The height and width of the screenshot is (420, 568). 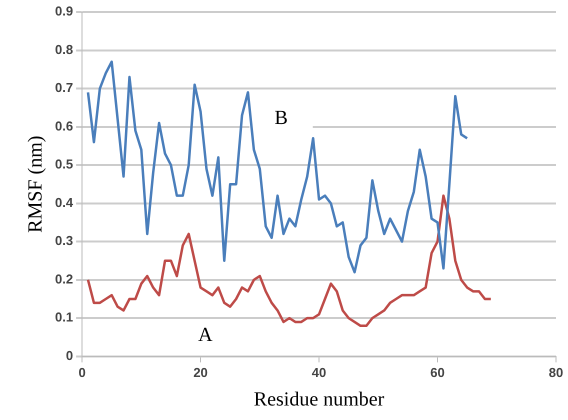 I want to click on y-tick-label: 0.4, so click(x=64, y=202).